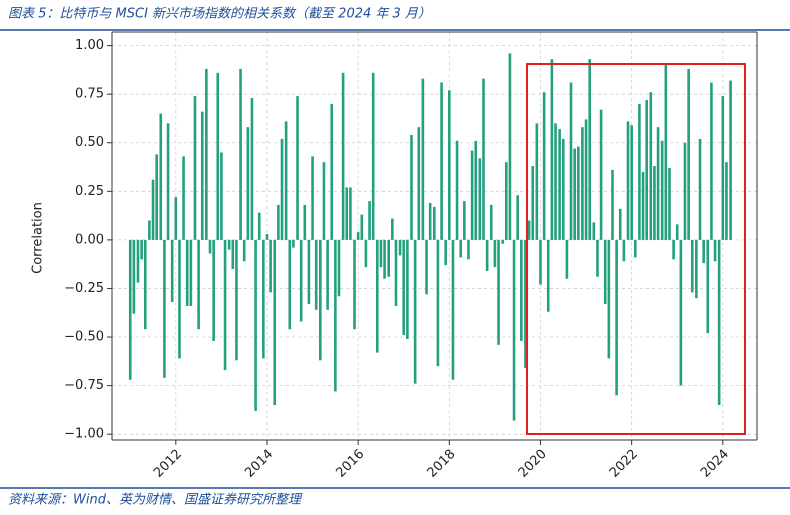 The width and height of the screenshot is (790, 515). I want to click on y-tick-label: 0.25, so click(89, 191).